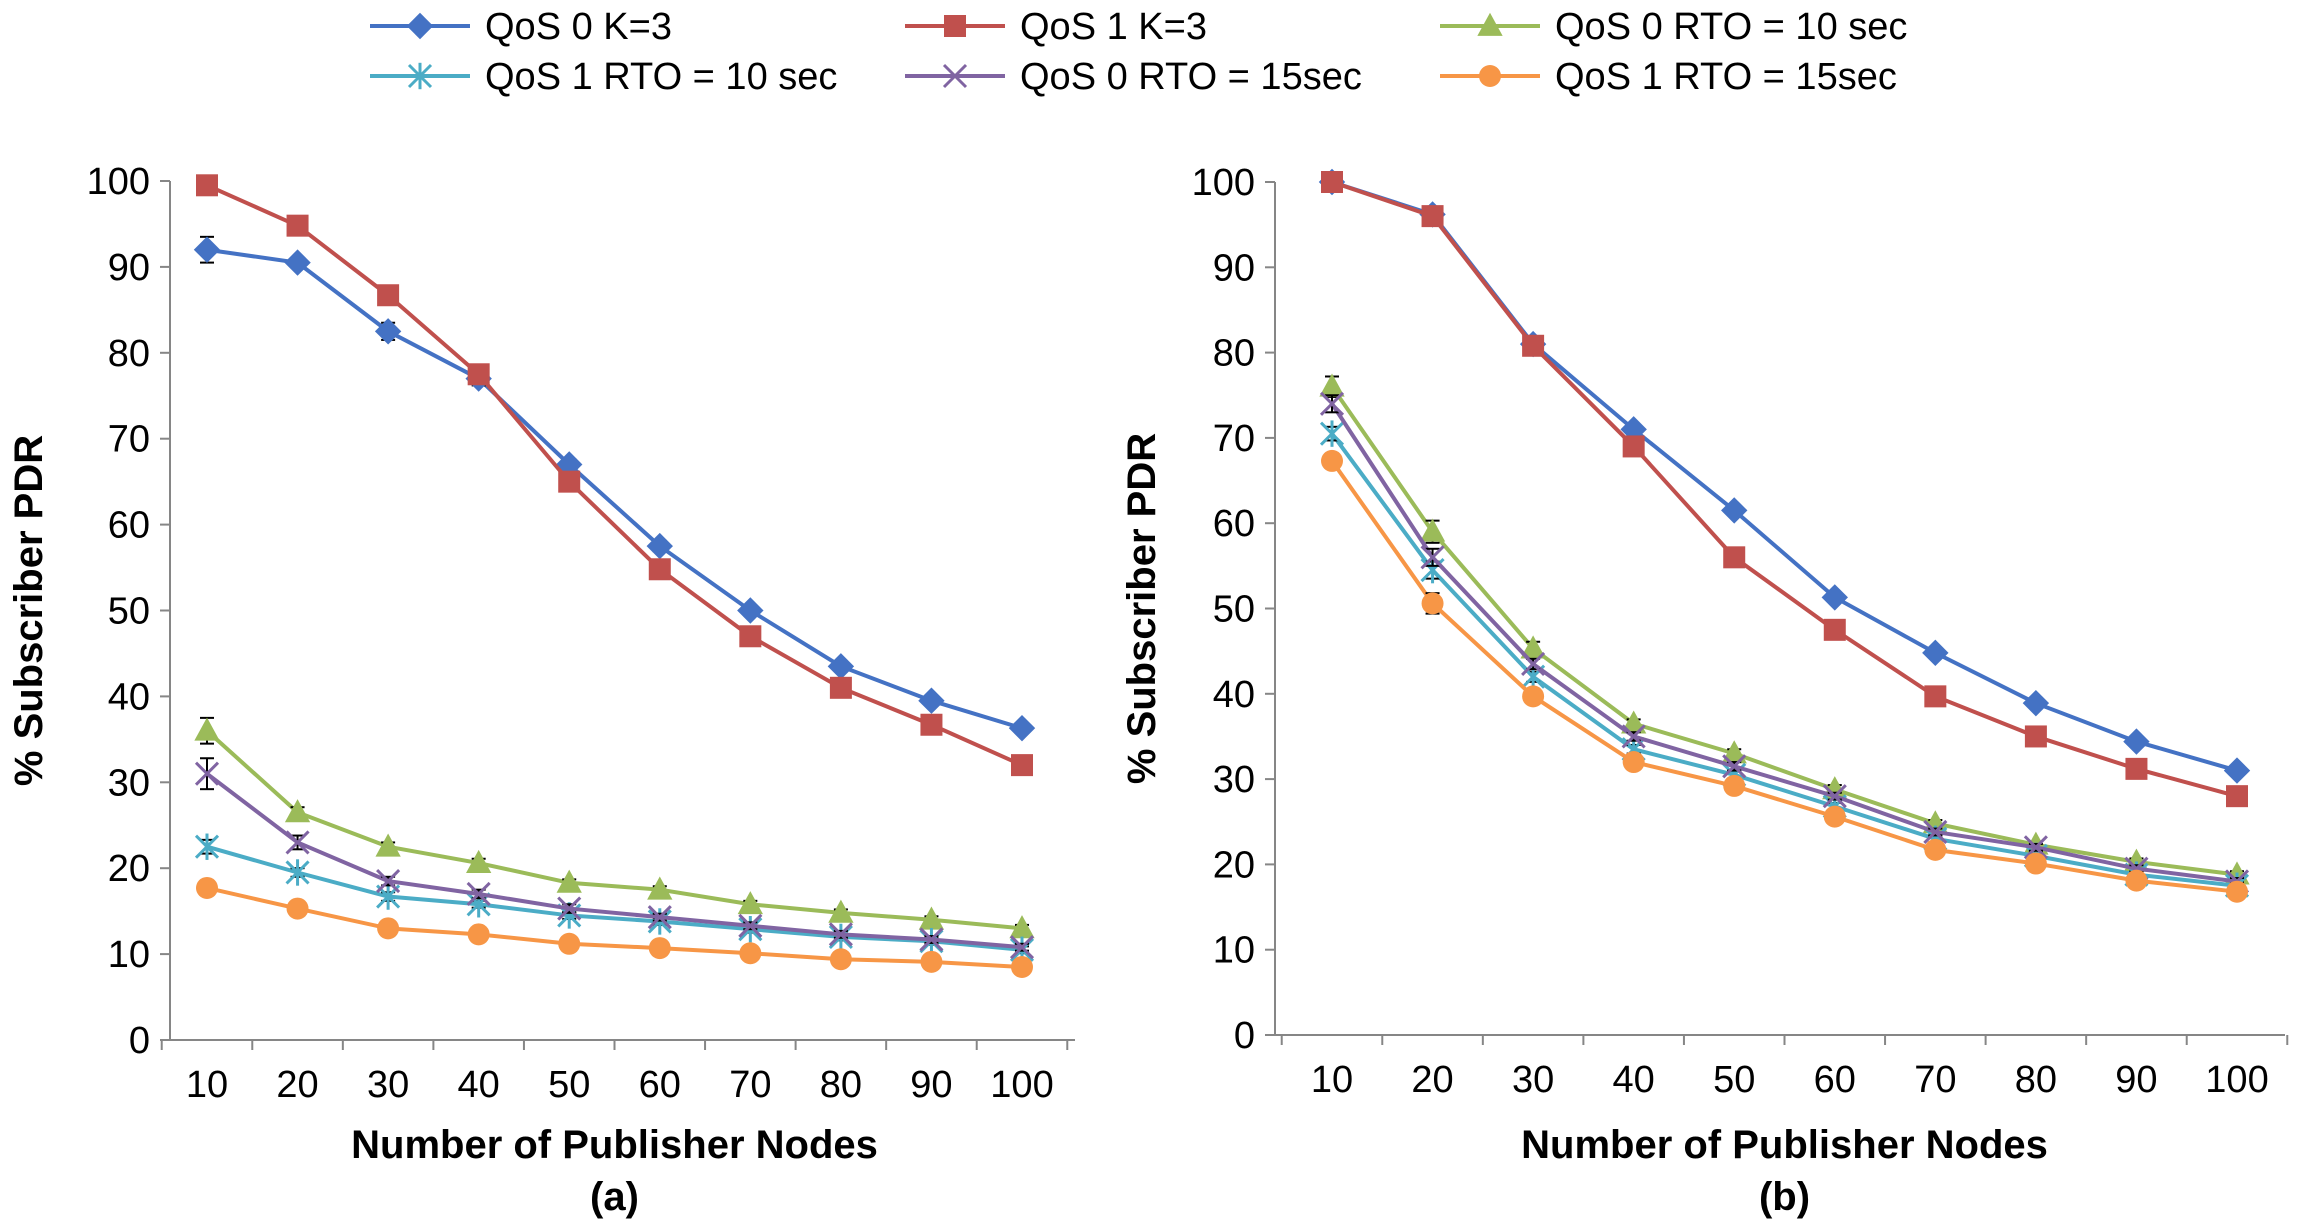  I want to click on x-axis-title: Number of Publisher Nodes, so click(1784, 1145).